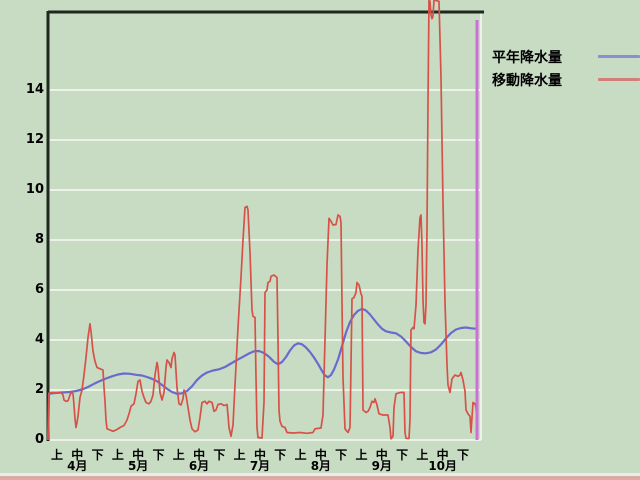  I want to click on y-tick-label: 4, so click(39, 339).